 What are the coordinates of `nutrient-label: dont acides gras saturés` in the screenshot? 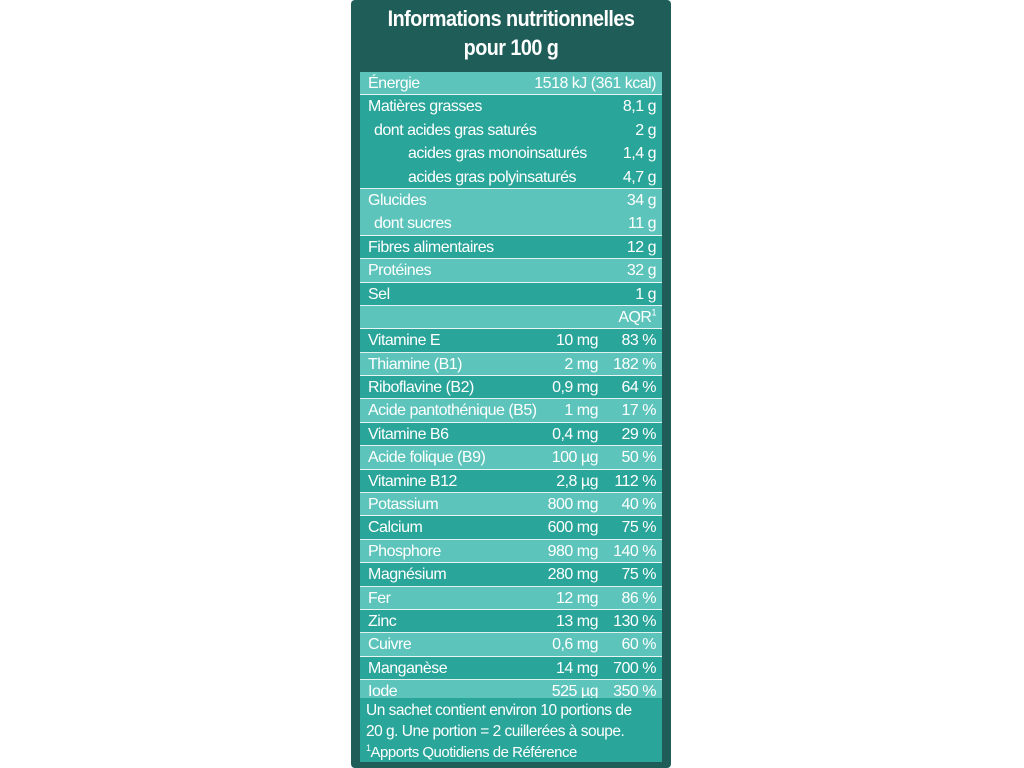 It's located at (455, 130).